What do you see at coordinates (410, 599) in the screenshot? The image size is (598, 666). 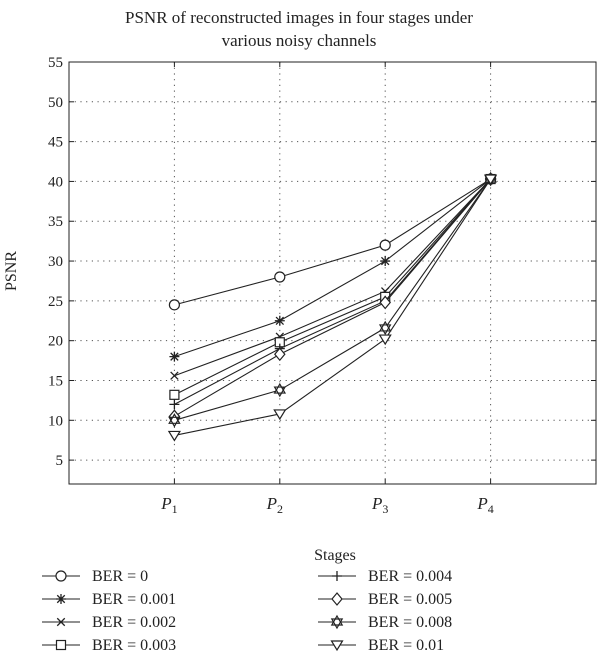 I see `legend-label: BER = 0.005` at bounding box center [410, 599].